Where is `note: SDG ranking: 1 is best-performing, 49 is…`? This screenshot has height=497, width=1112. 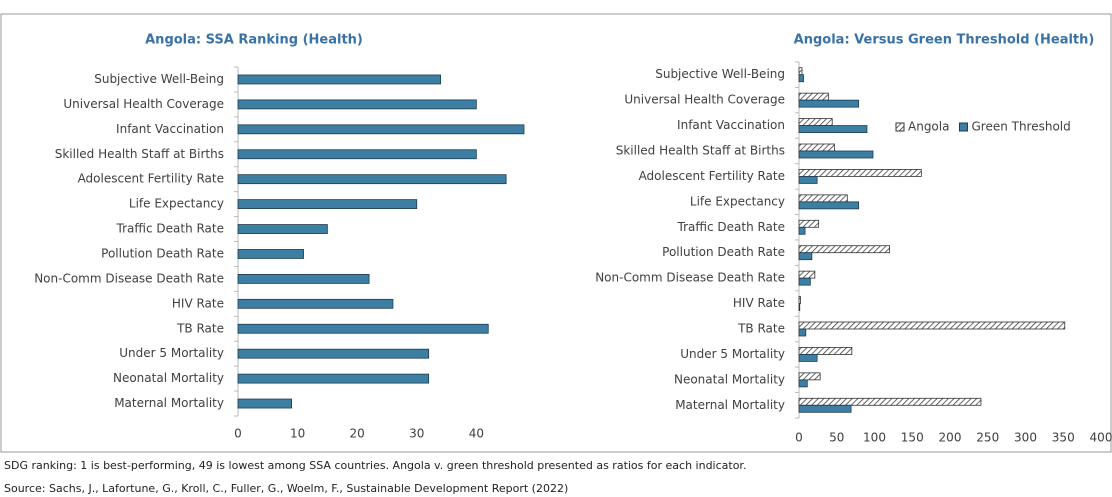
note: SDG ranking: 1 is best-performing, 49 is… is located at coordinates (375, 465).